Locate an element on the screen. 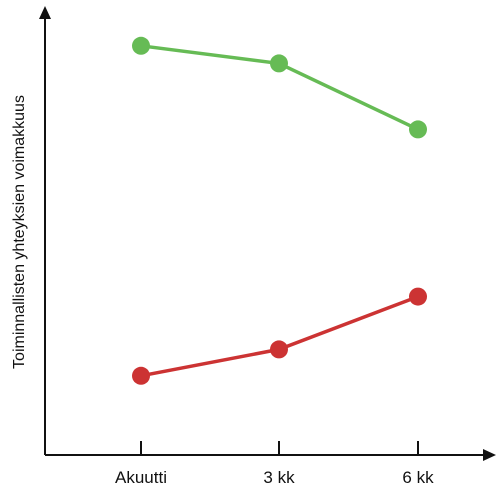  x-tick-label: Akuutti is located at coordinates (141, 477).